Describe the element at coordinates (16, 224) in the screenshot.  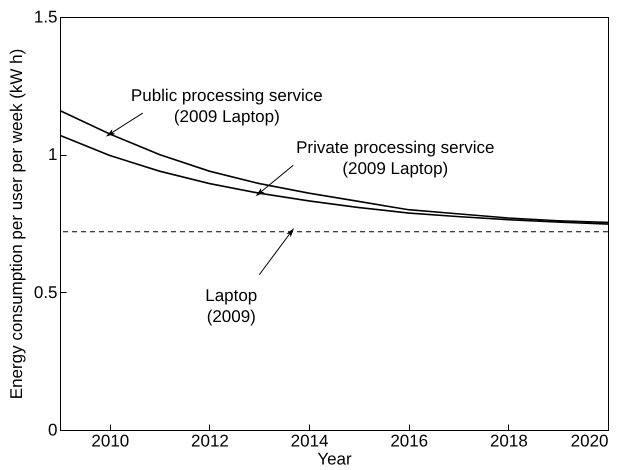
I see `y-axis-title: Energy consumption per user per week (kW h)` at that location.